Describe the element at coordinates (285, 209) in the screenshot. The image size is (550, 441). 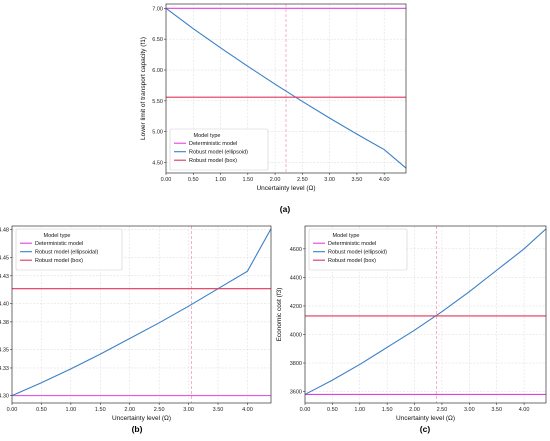
I see `panel-label: (a)` at that location.